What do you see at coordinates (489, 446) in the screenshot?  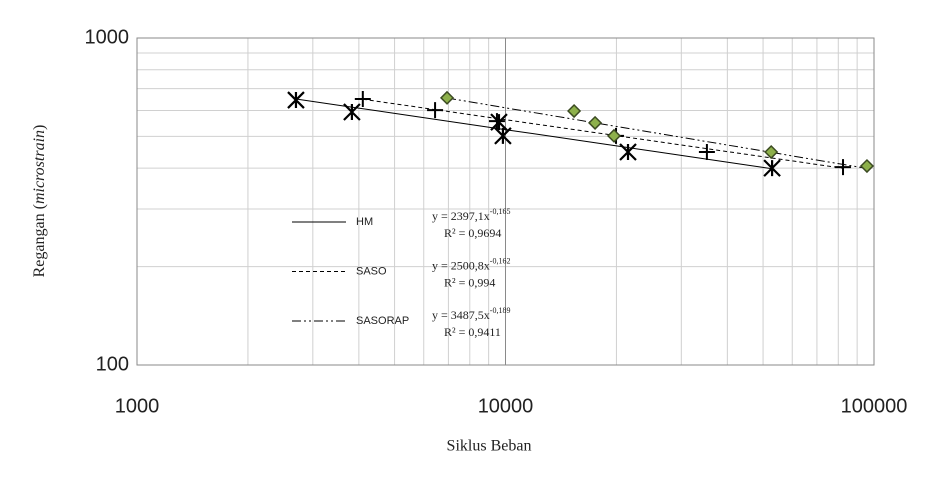 I see `x-axis-title: Siklus Beban` at bounding box center [489, 446].